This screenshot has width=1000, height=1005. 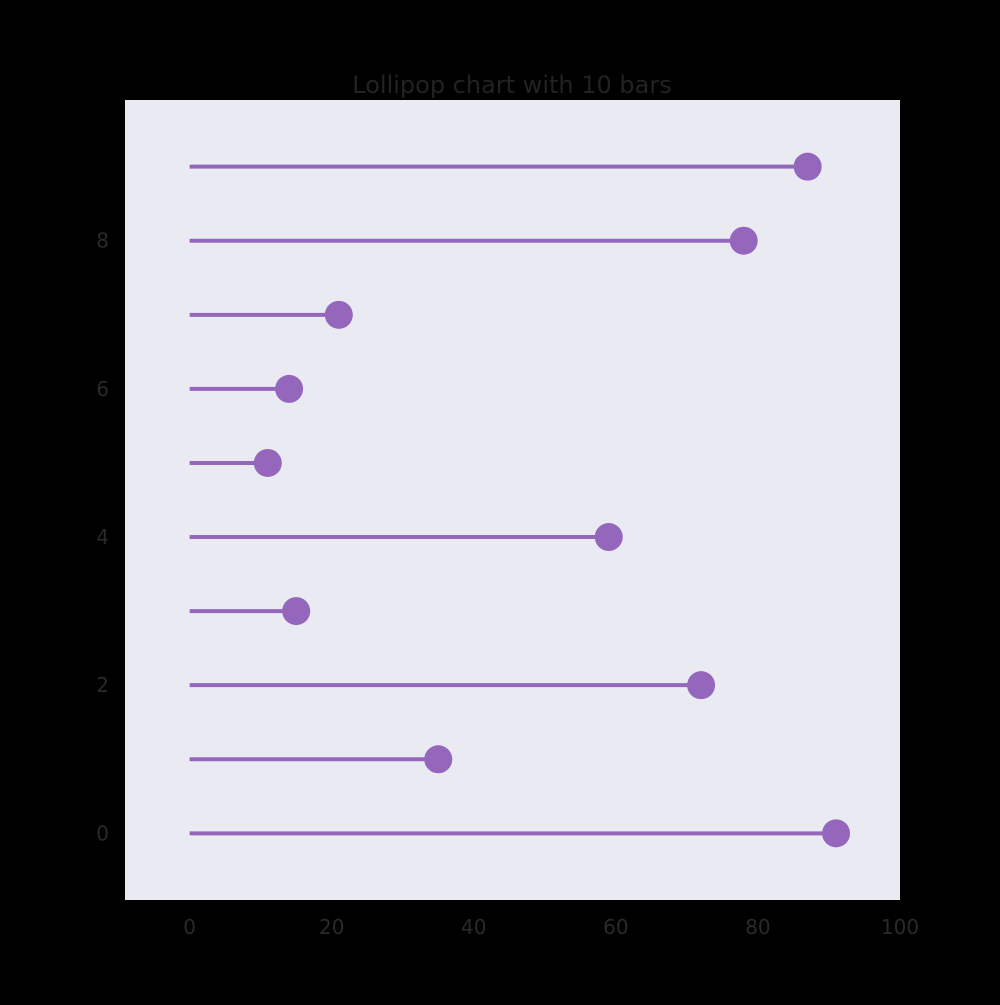 What do you see at coordinates (102, 241) in the screenshot?
I see `y-tick-label: 8` at bounding box center [102, 241].